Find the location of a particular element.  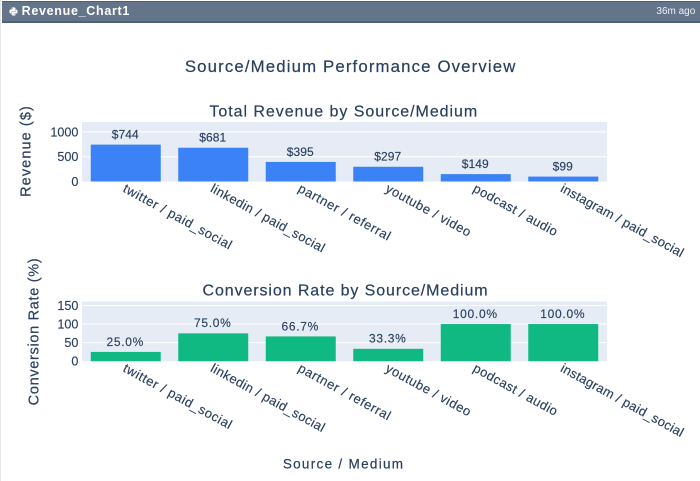

svg-text: 50 is located at coordinates (71, 343).